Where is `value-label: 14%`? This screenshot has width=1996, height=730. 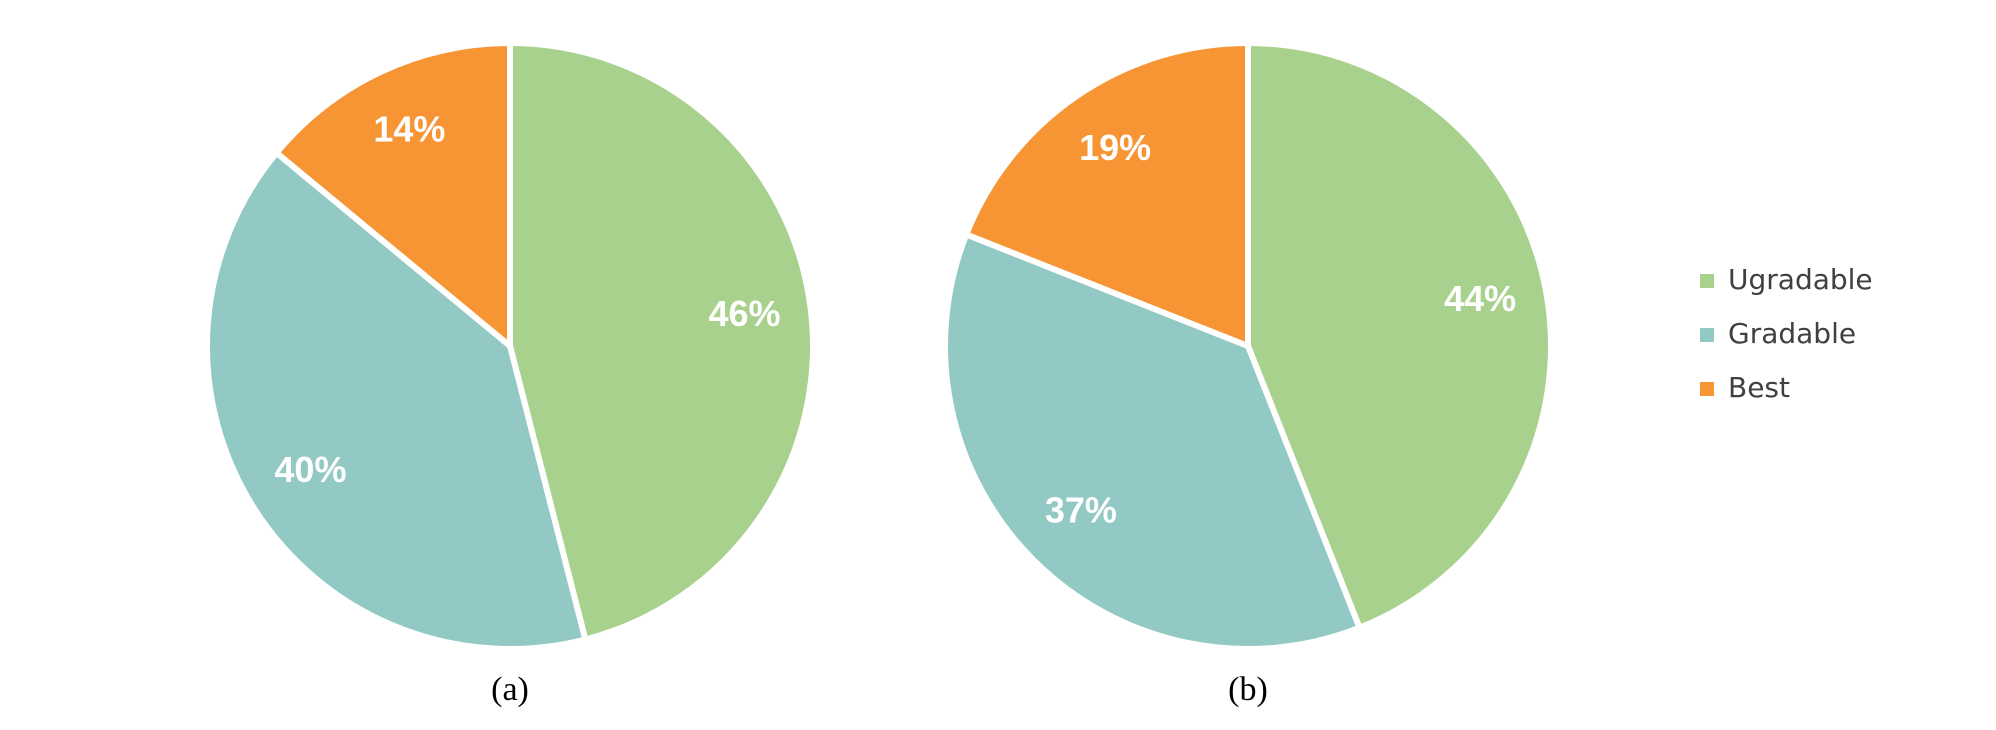 value-label: 14% is located at coordinates (409, 129).